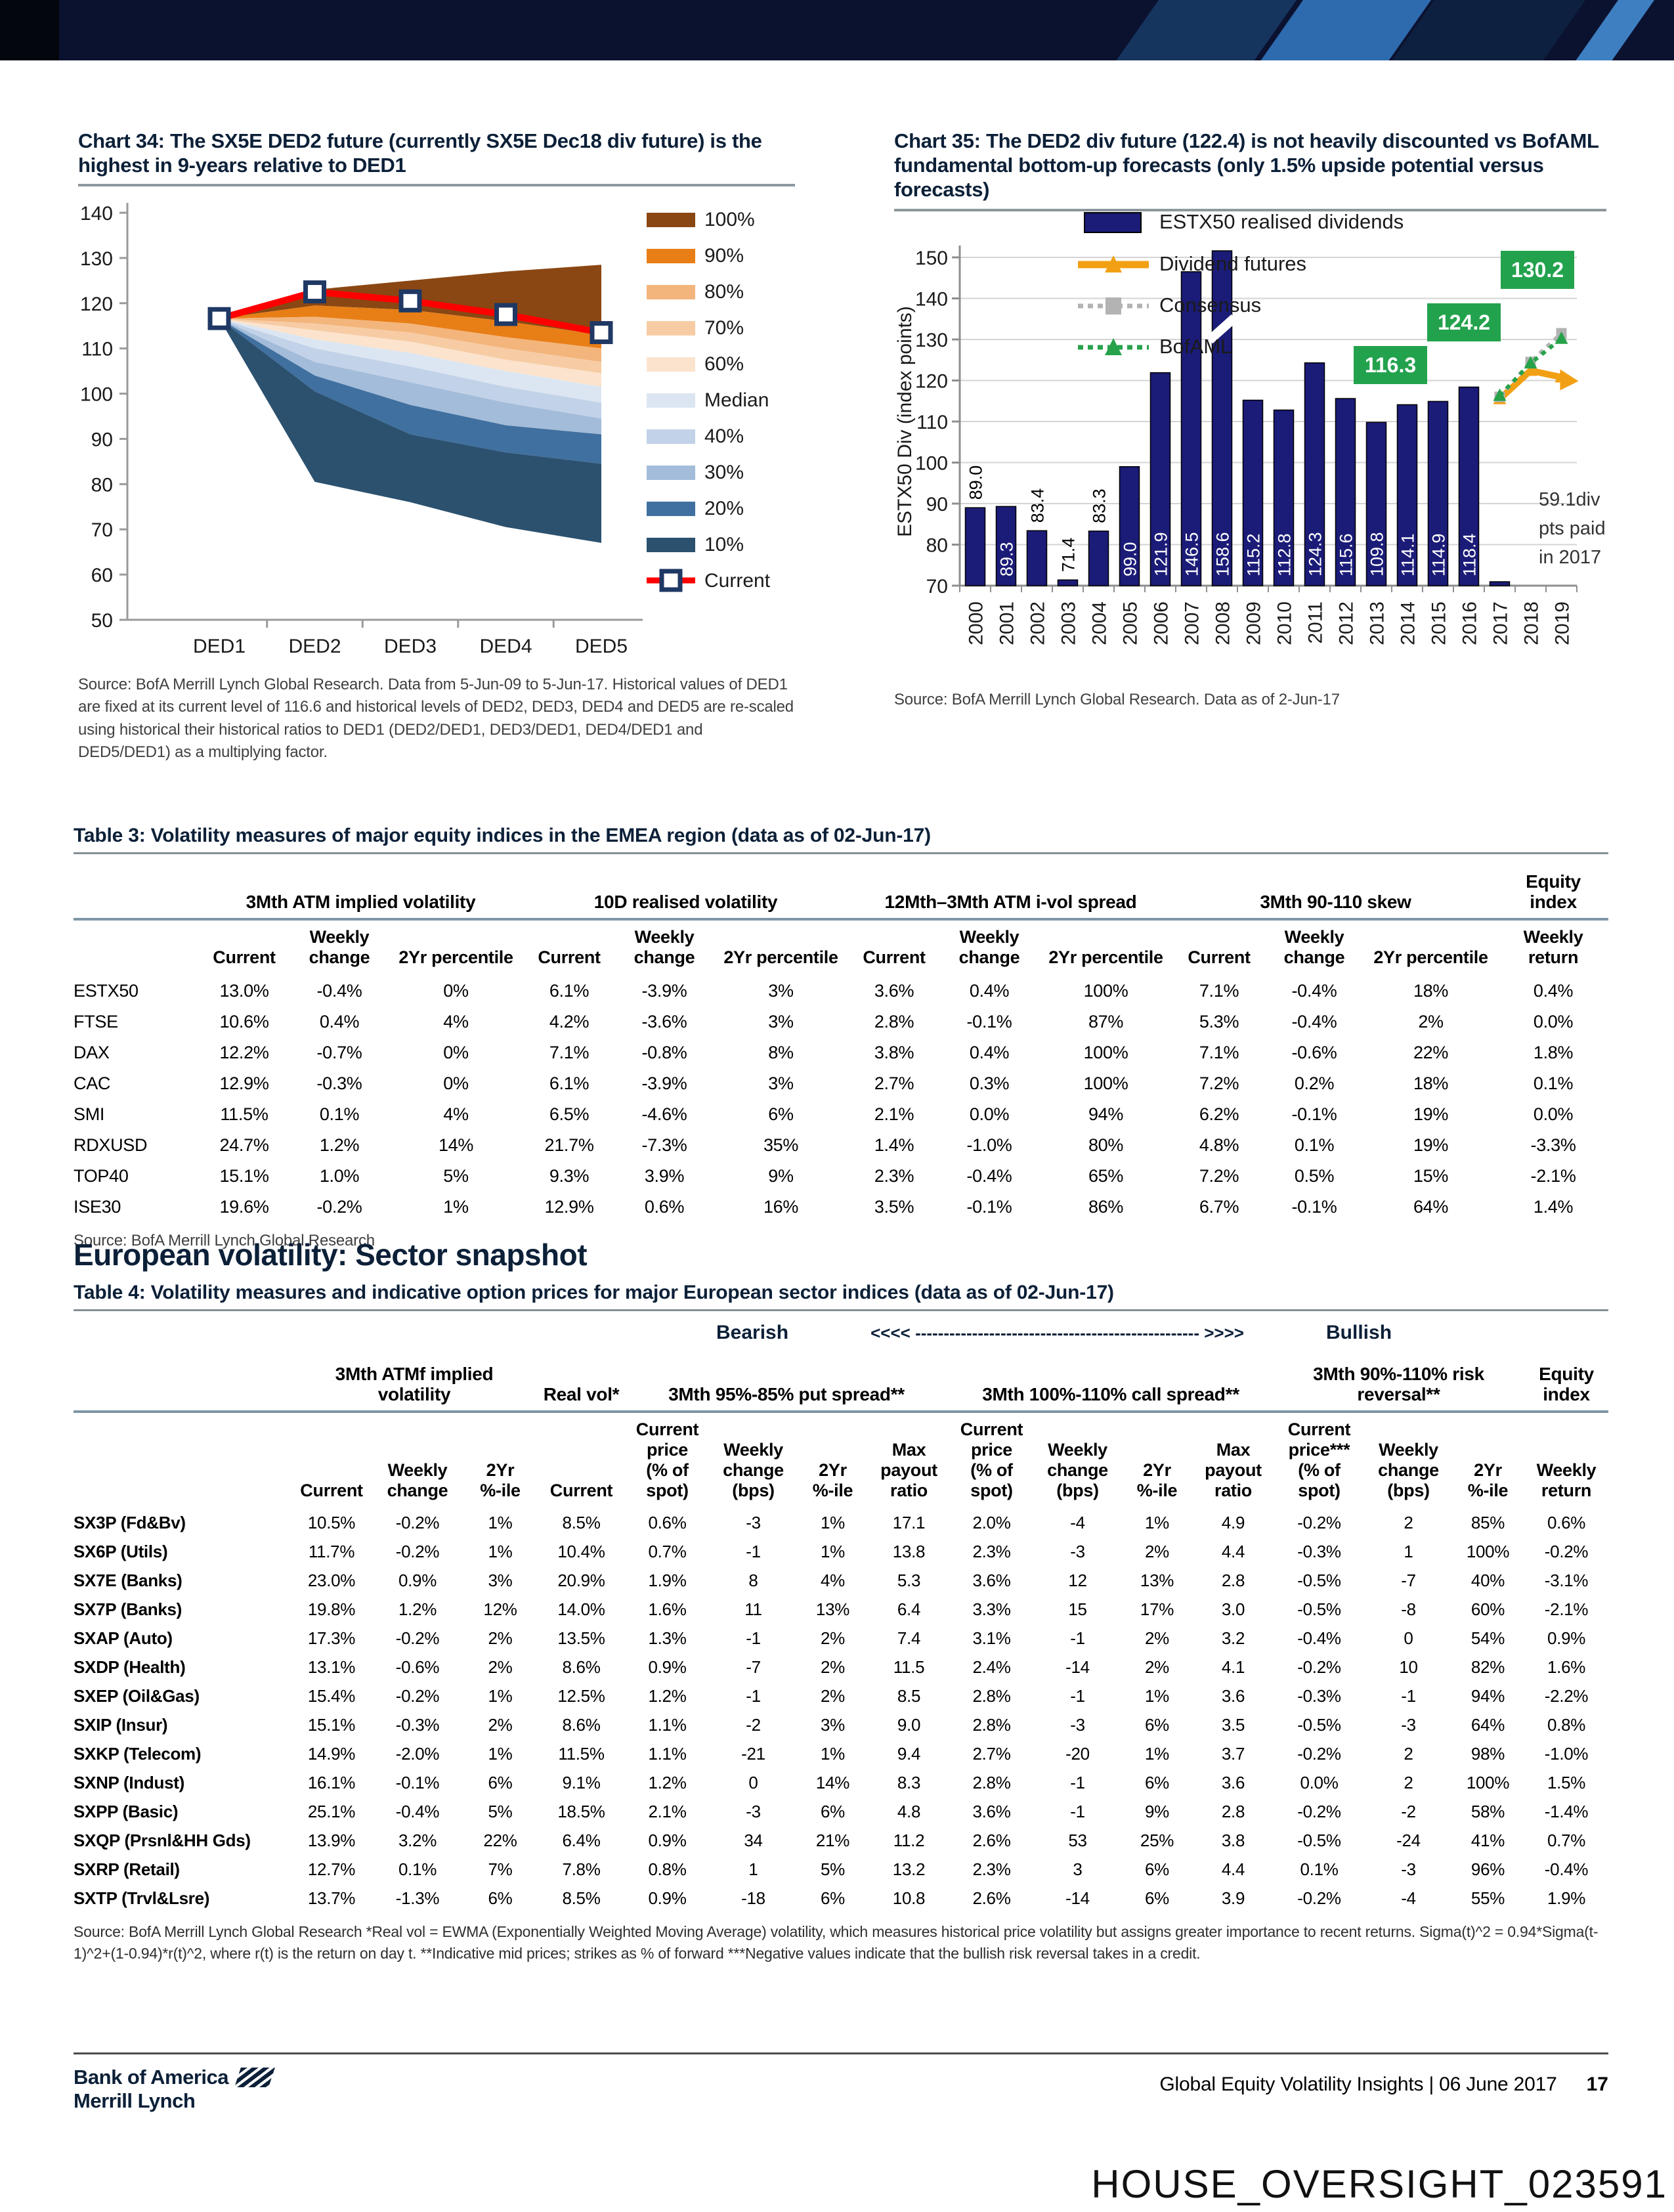  What do you see at coordinates (410, 647) in the screenshot?
I see `svg-text: DED3` at bounding box center [410, 647].